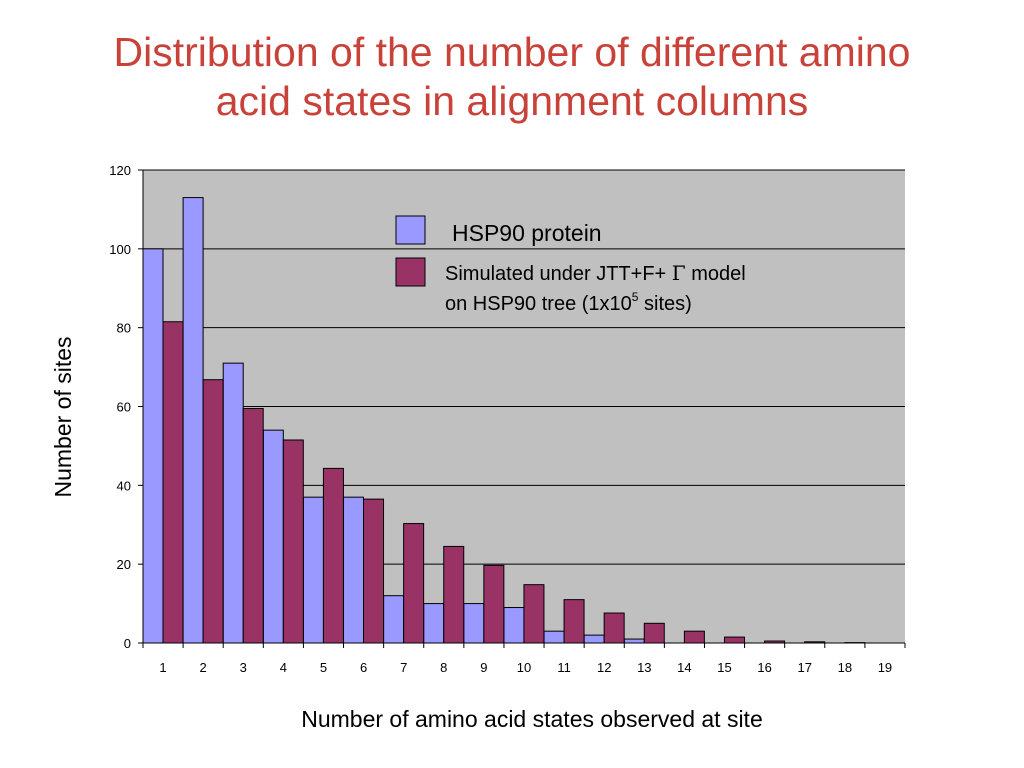  Describe the element at coordinates (410, 230) in the screenshot. I see `legend-swatch-hsp90` at that location.